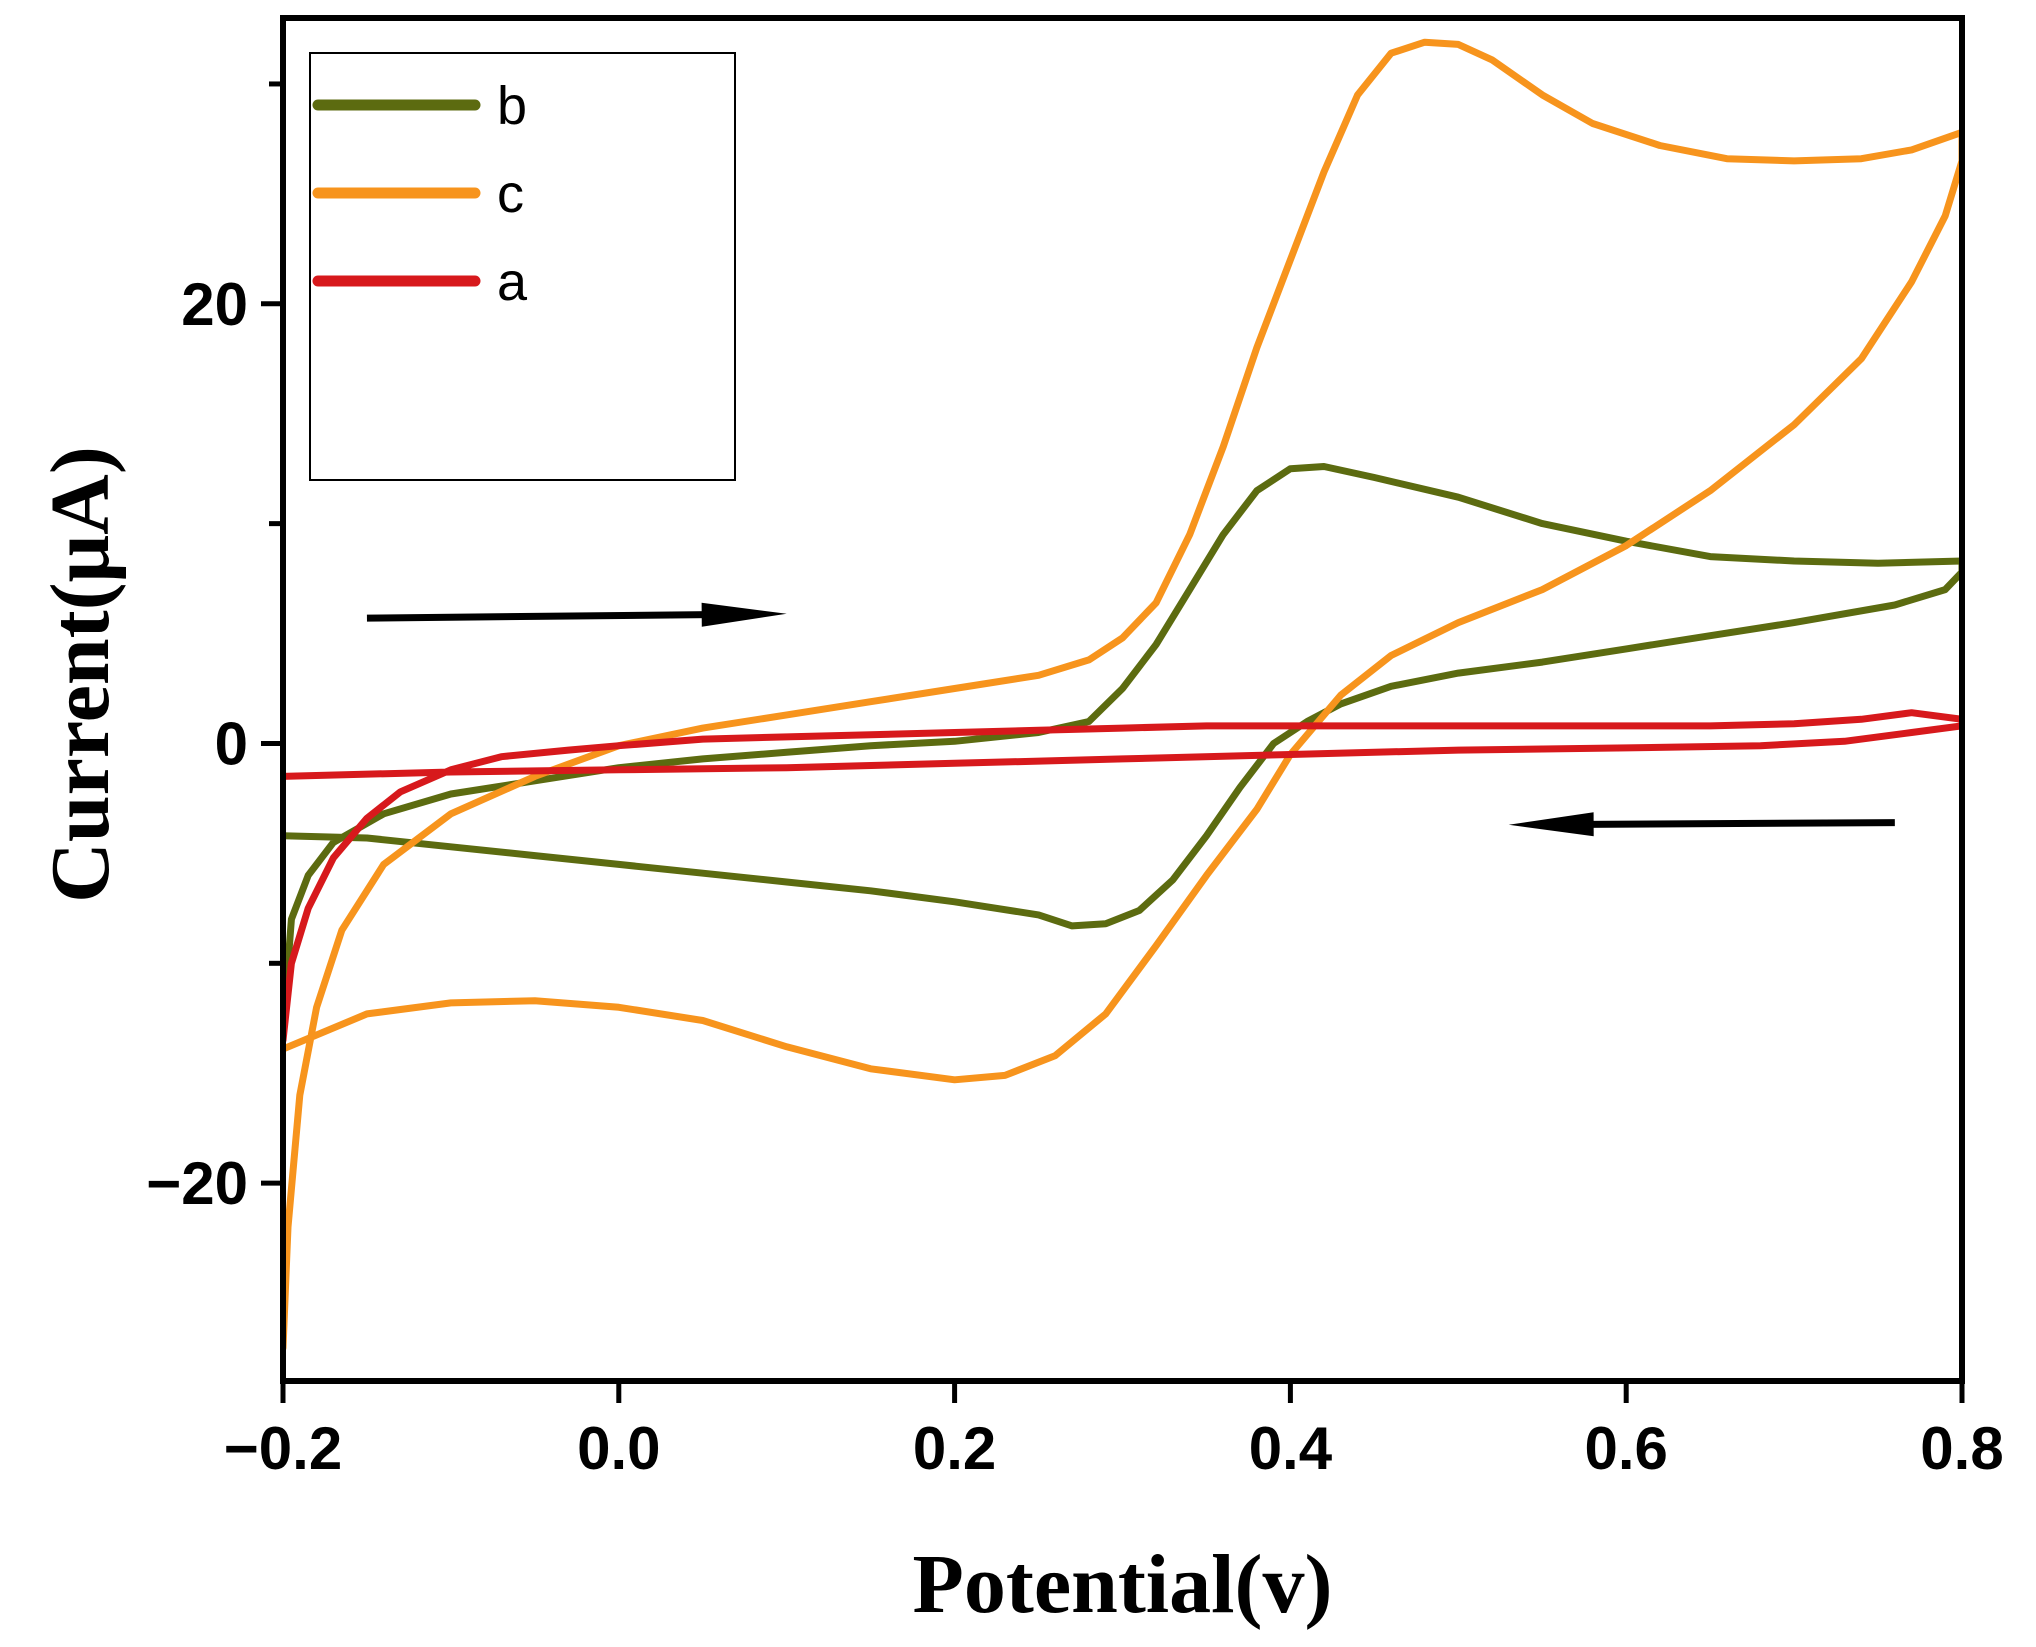 Image resolution: width=2036 pixels, height=1647 pixels. What do you see at coordinates (618, 1448) in the screenshot?
I see `x-tick-label: 0.0` at bounding box center [618, 1448].